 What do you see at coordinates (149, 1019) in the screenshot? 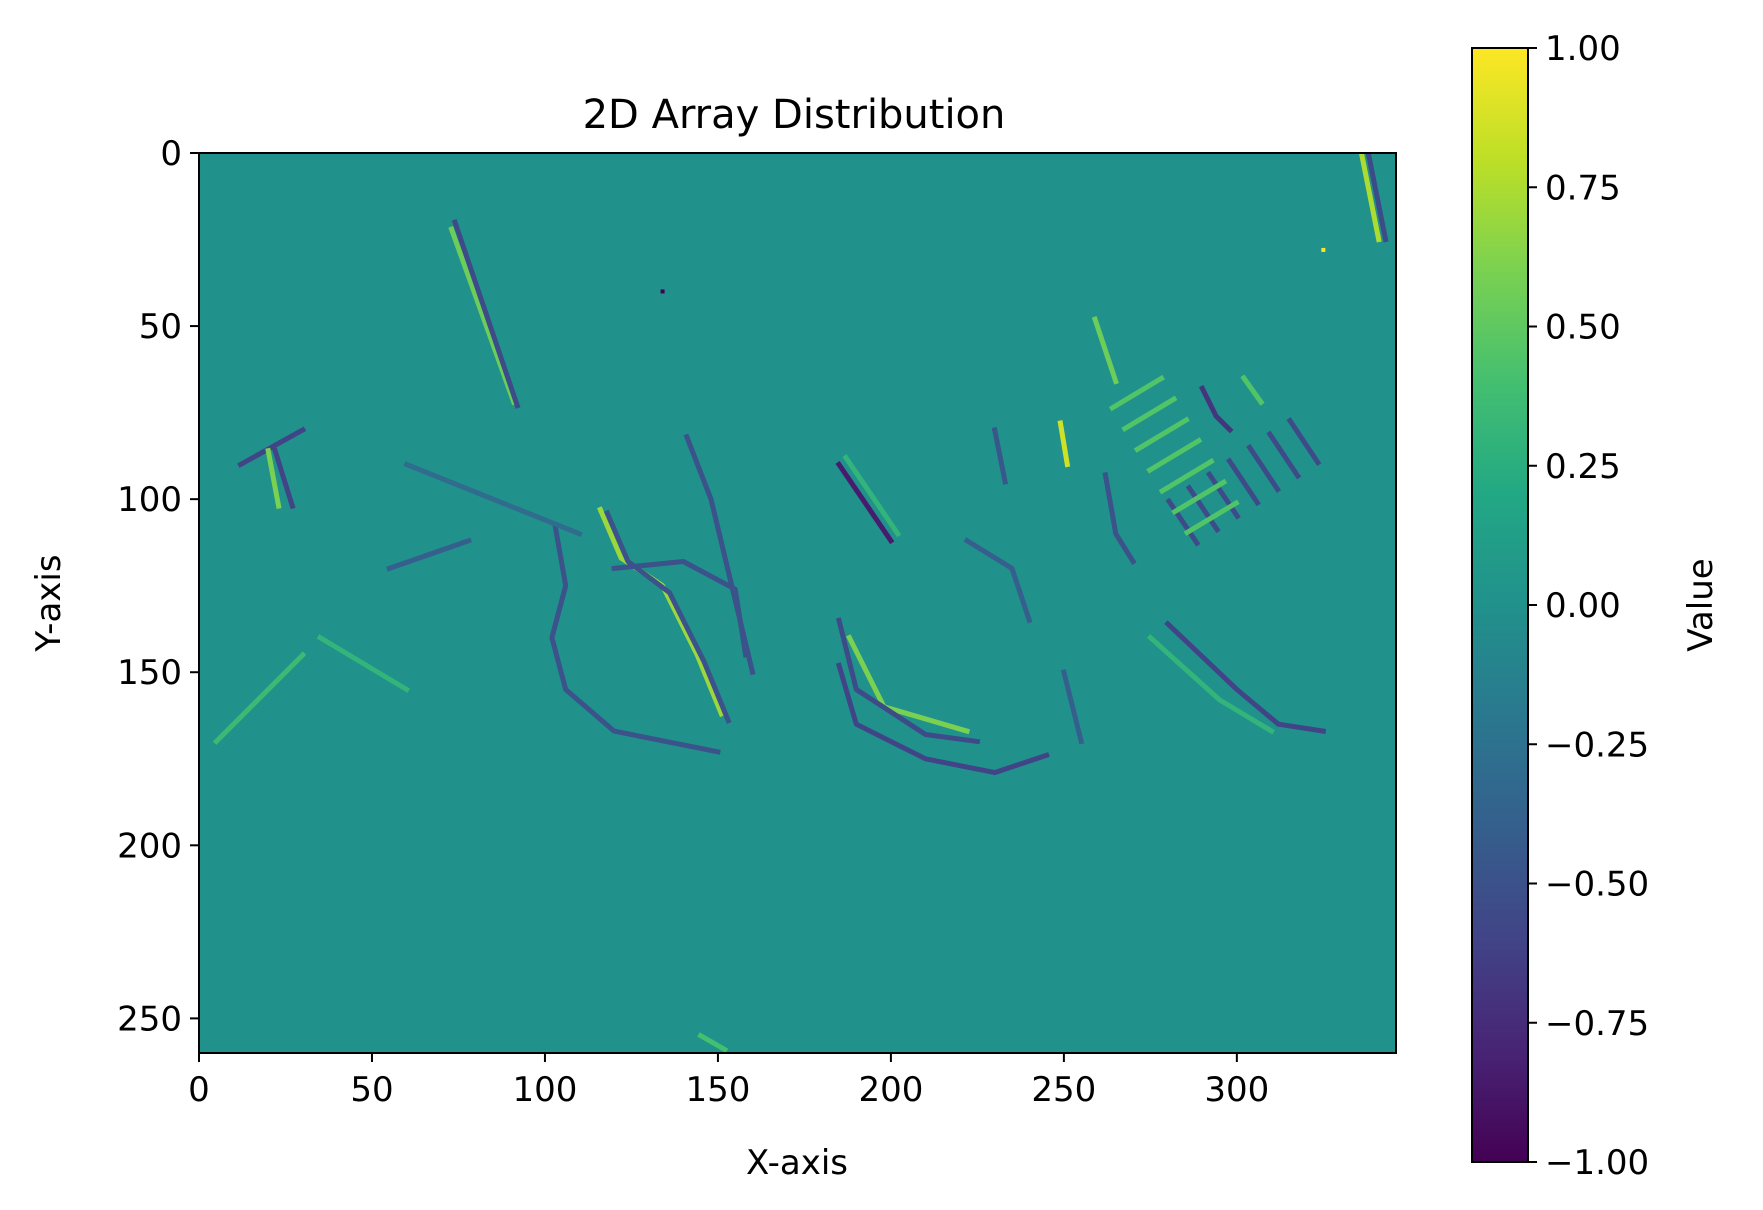
I see `y-tick-label: 250` at bounding box center [149, 1019].